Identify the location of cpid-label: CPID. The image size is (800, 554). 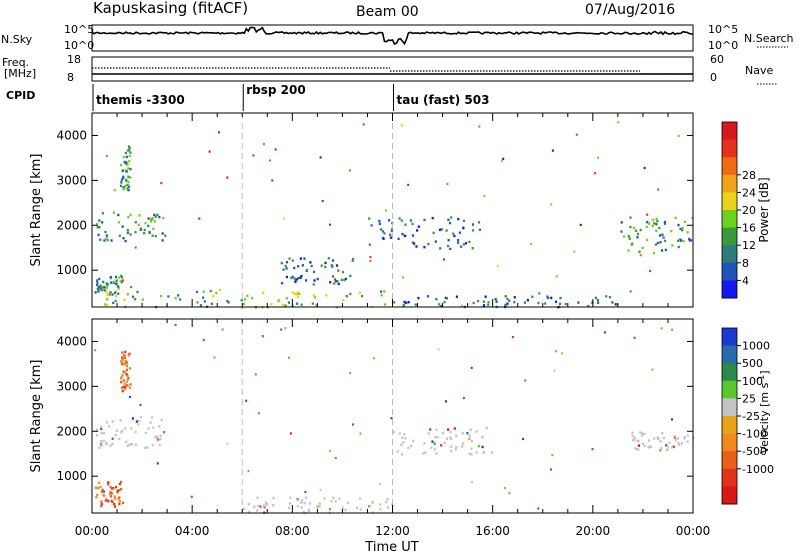
(20, 95).